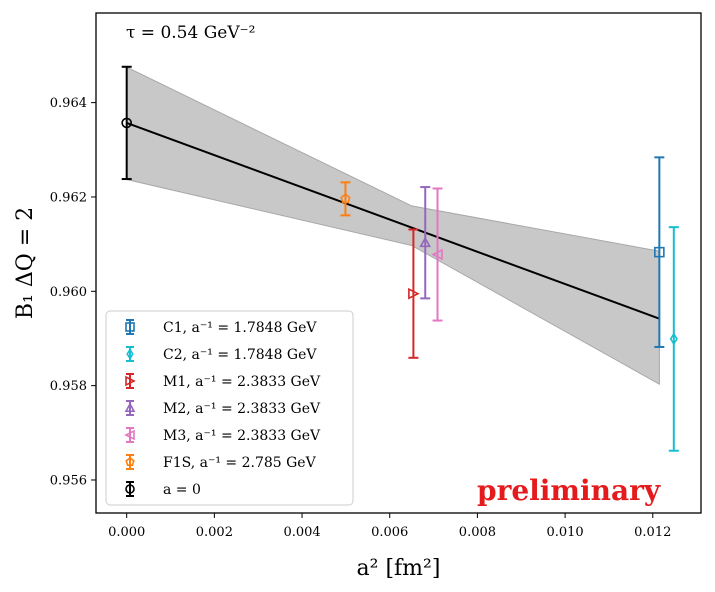 The height and width of the screenshot is (592, 715). What do you see at coordinates (126, 532) in the screenshot?
I see `x-tick-label: 0.000` at bounding box center [126, 532].